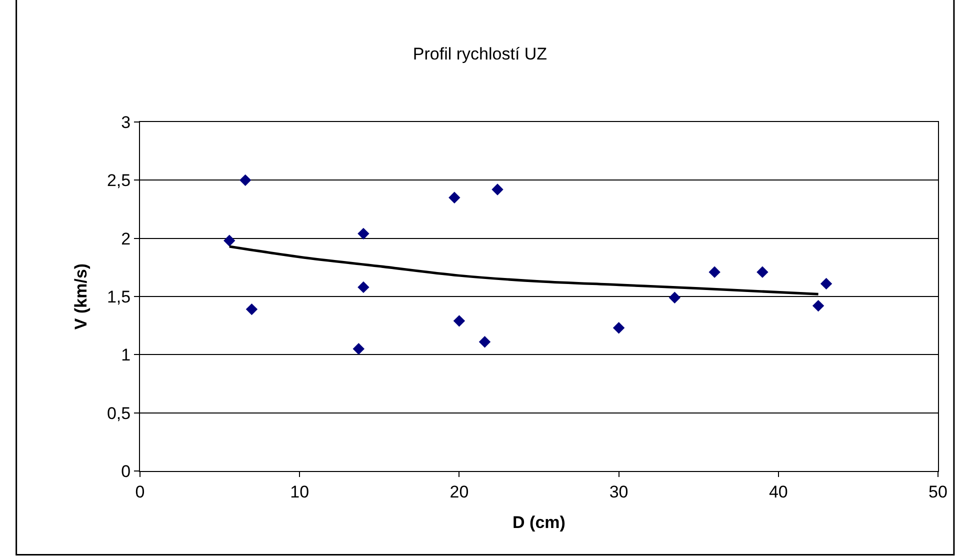 This screenshot has height=559, width=960. Describe the element at coordinates (140, 492) in the screenshot. I see `x-tick-label: 0` at that location.